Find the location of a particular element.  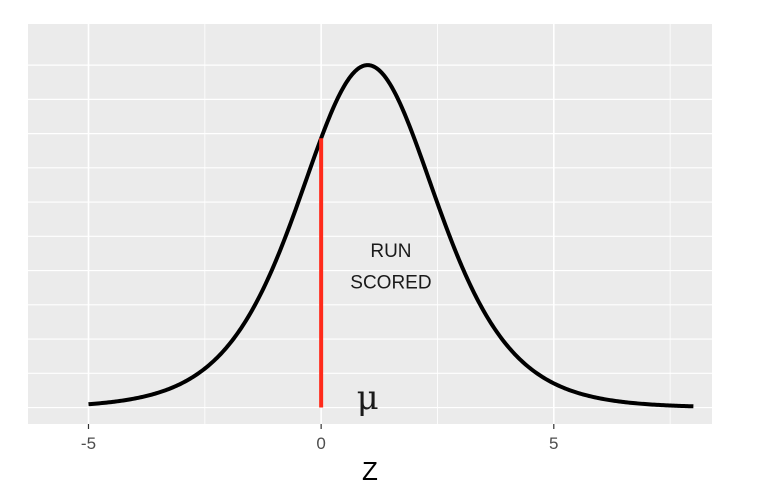

annotation-label: RUN is located at coordinates (390, 251).